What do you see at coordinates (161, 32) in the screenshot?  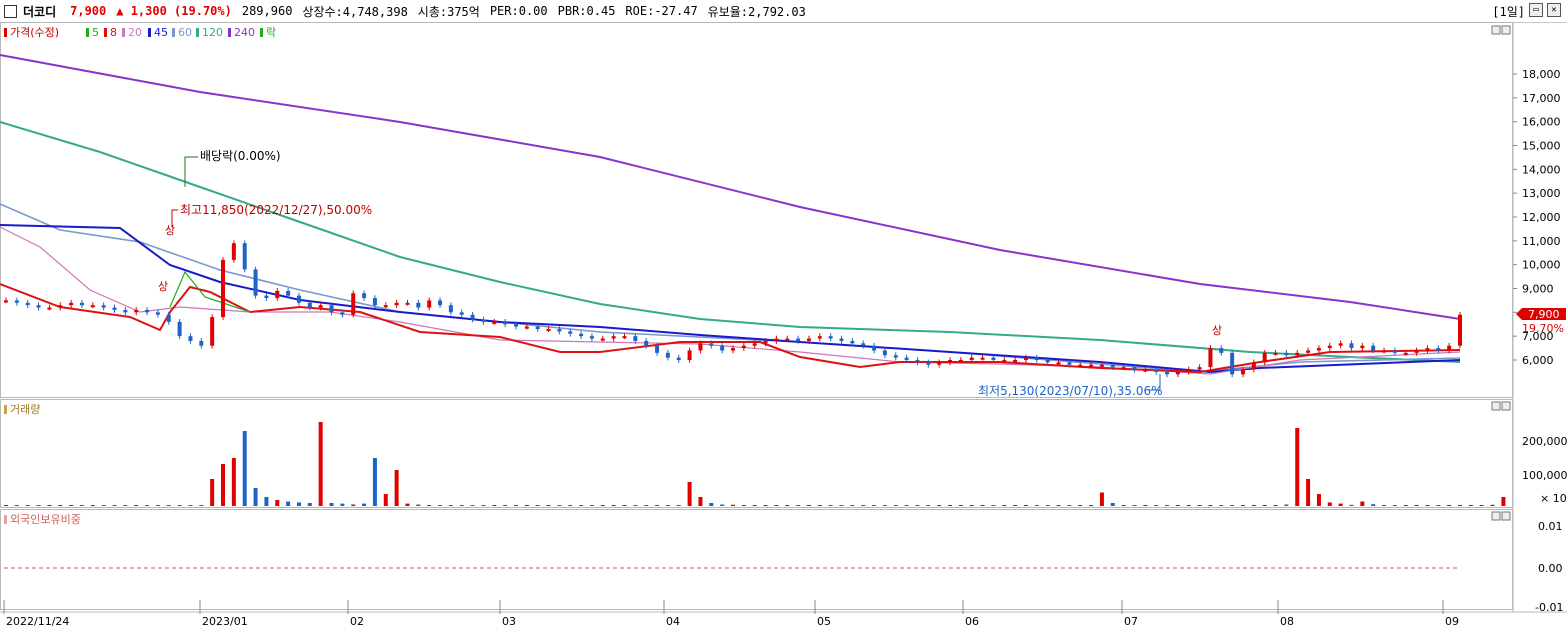 I see `legend-ma45: 45` at bounding box center [161, 32].